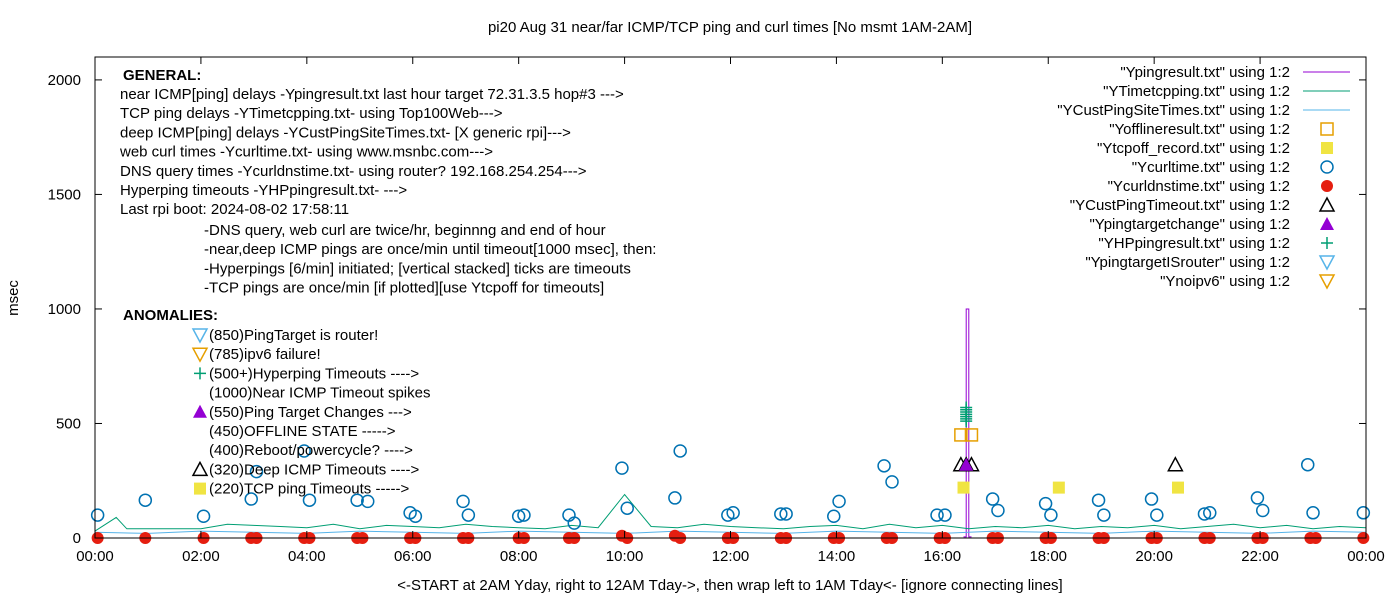  Describe the element at coordinates (309, 489) in the screenshot. I see `anomaly-item-8: (220)TCP ping Timeouts ----->` at that location.